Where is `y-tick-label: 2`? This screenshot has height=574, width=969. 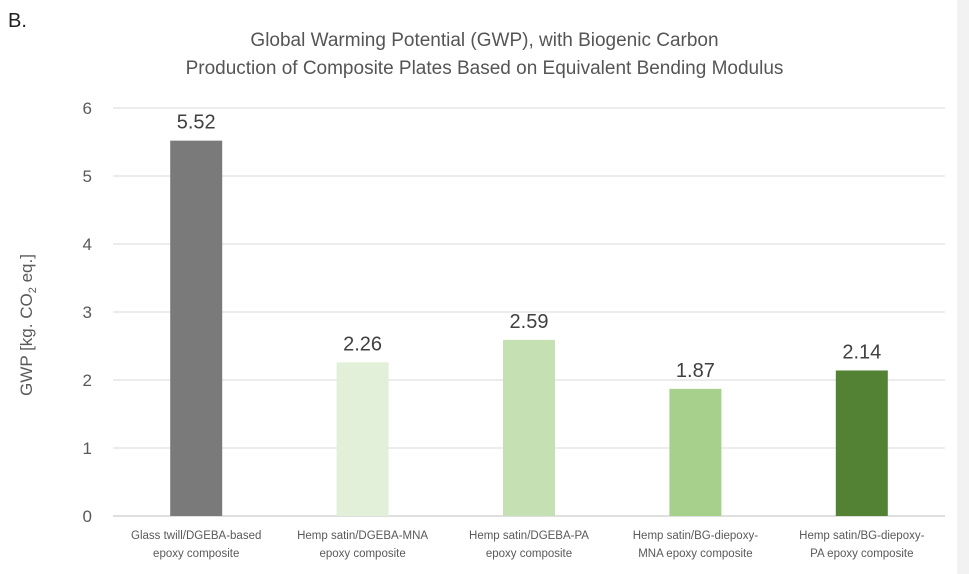 y-tick-label: 2 is located at coordinates (87, 380).